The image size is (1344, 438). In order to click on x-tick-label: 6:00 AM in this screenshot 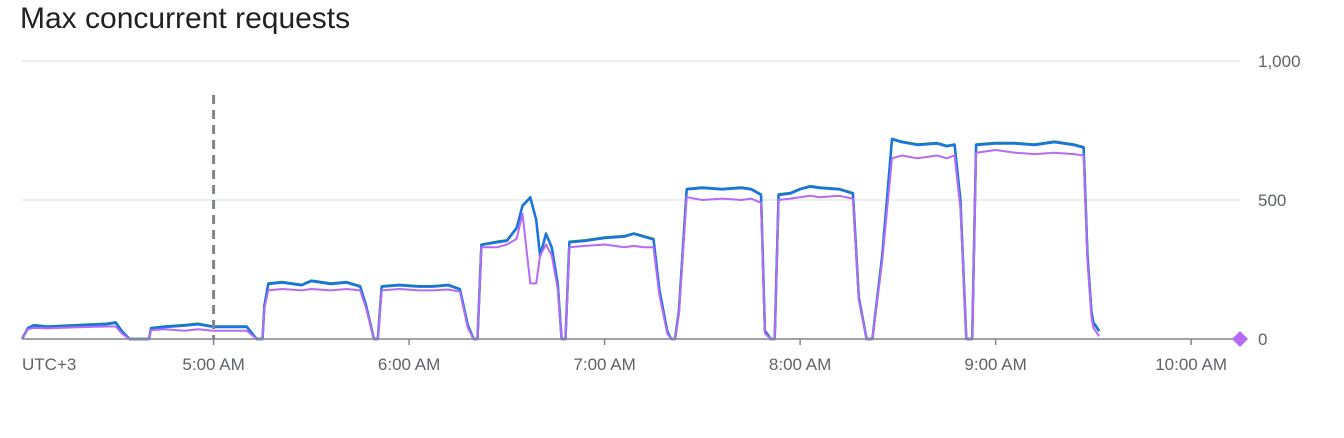, I will do `click(409, 364)`.